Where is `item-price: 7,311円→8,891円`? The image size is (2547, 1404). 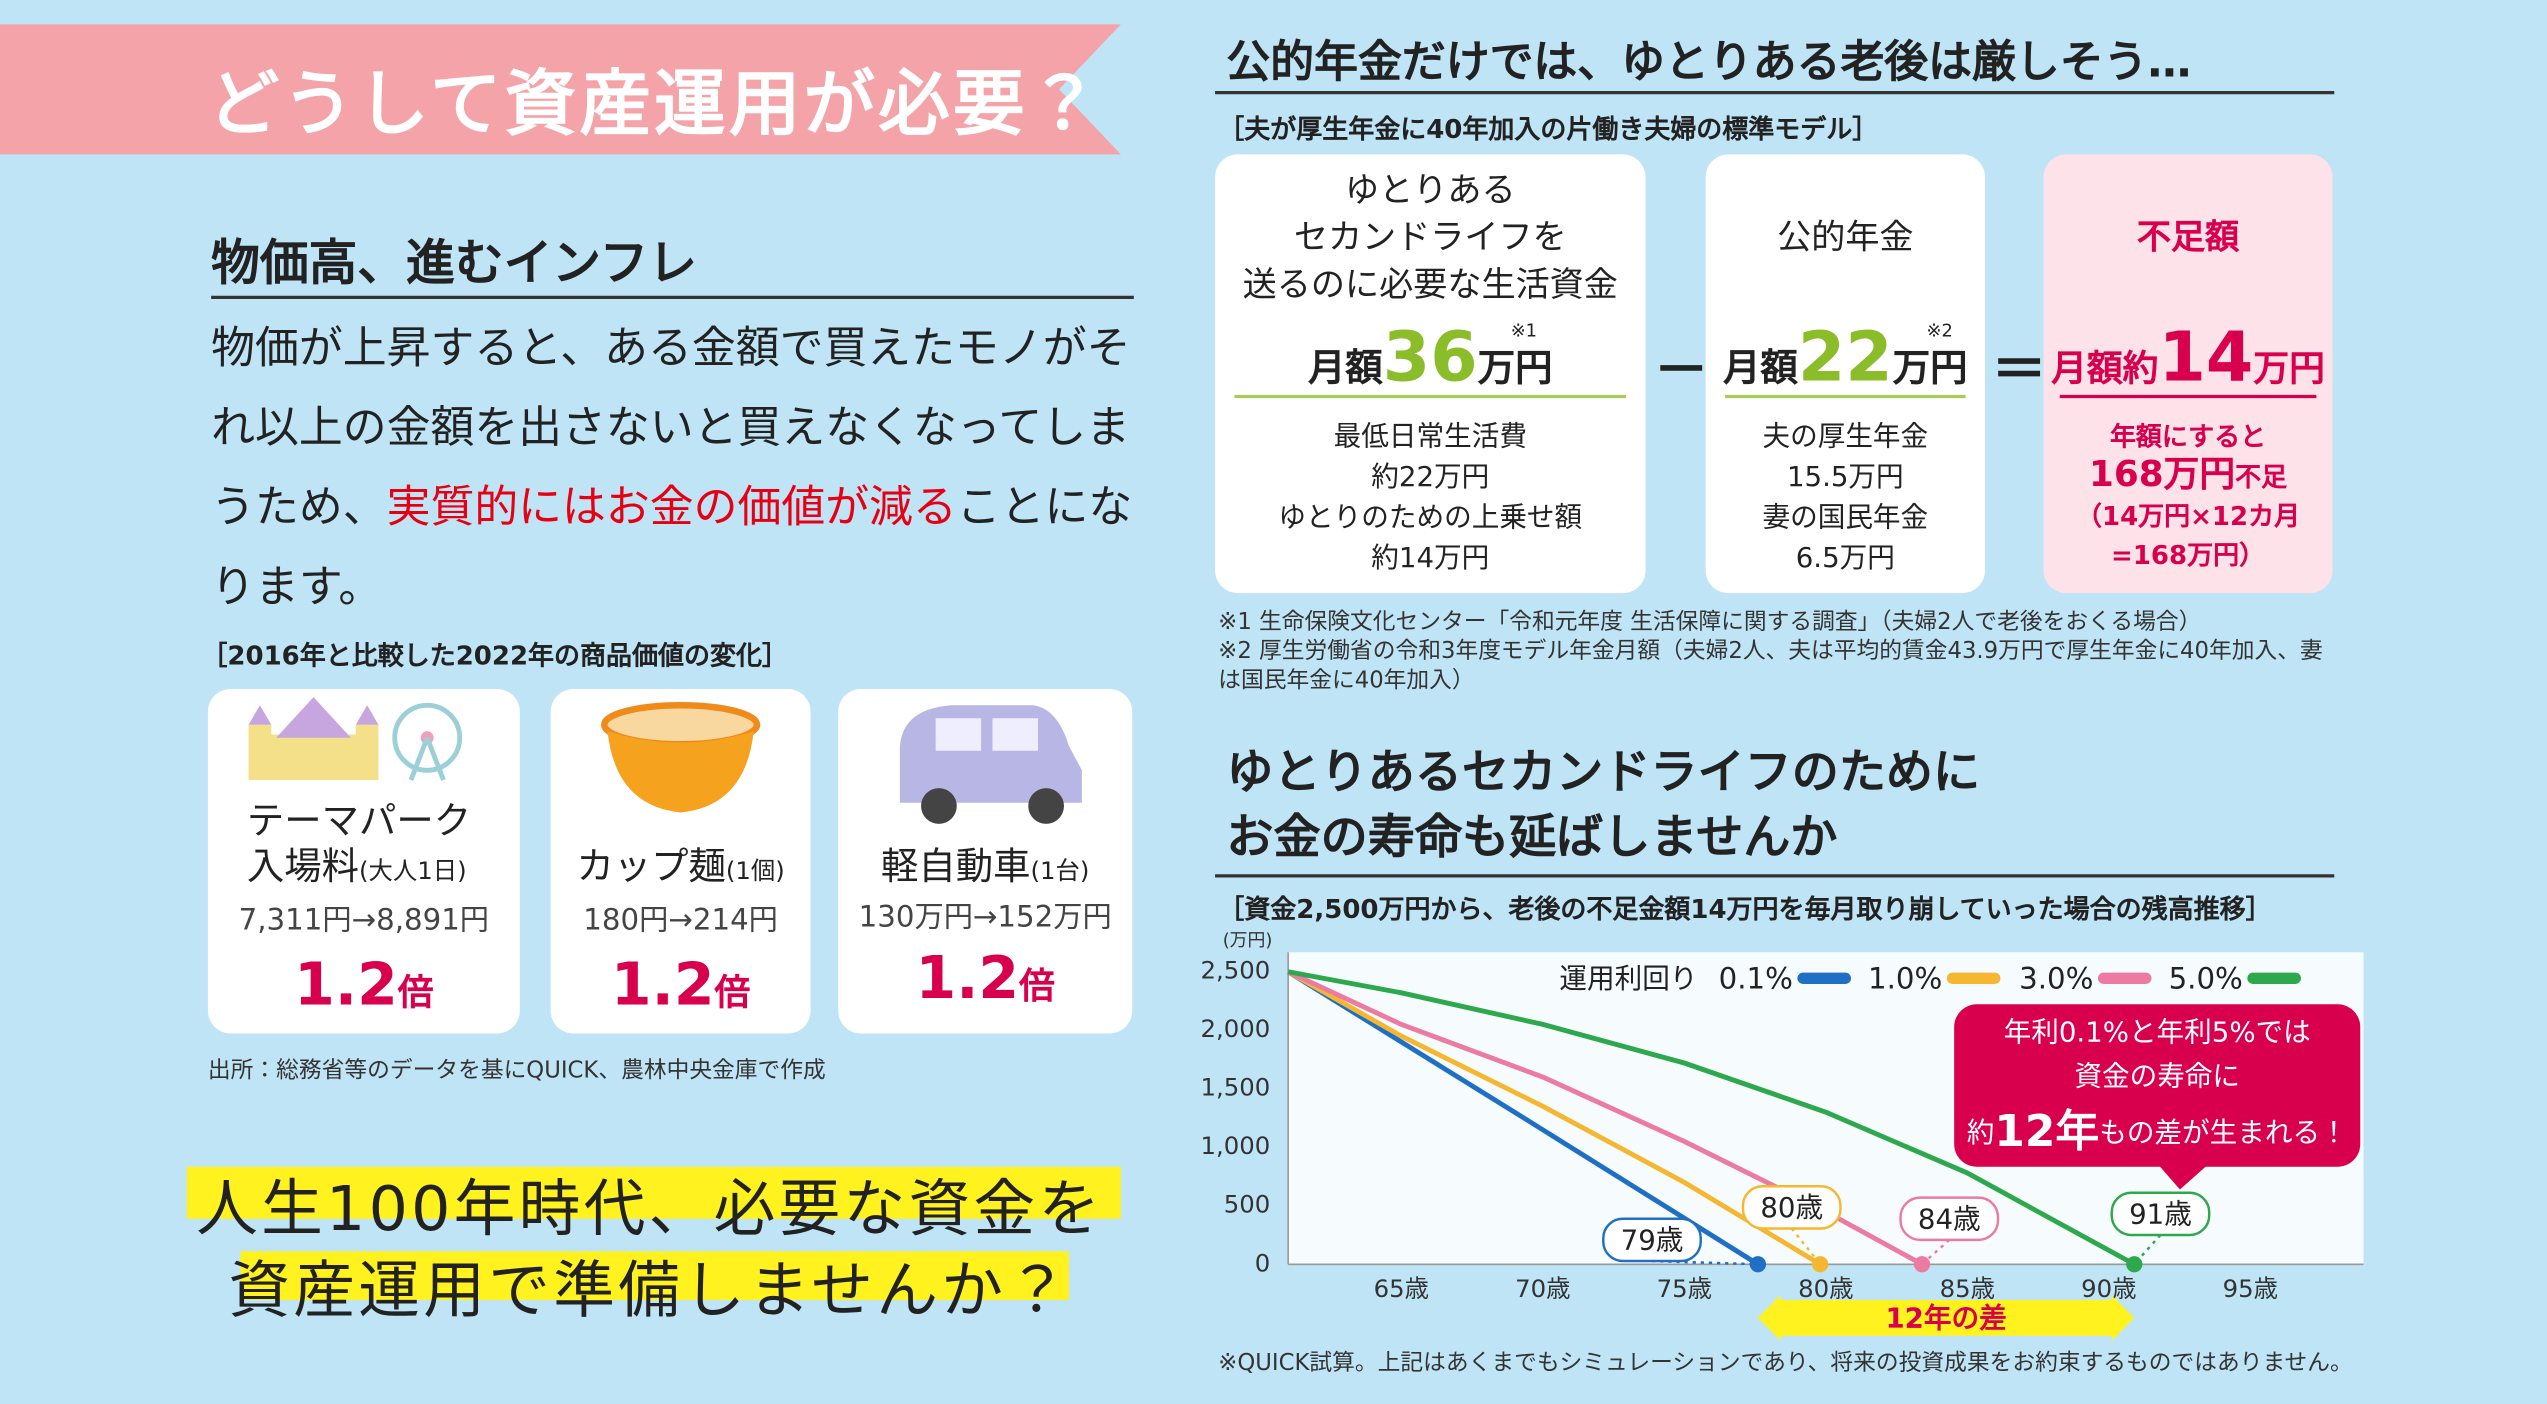 item-price: 7,311円→8,891円 is located at coordinates (364, 920).